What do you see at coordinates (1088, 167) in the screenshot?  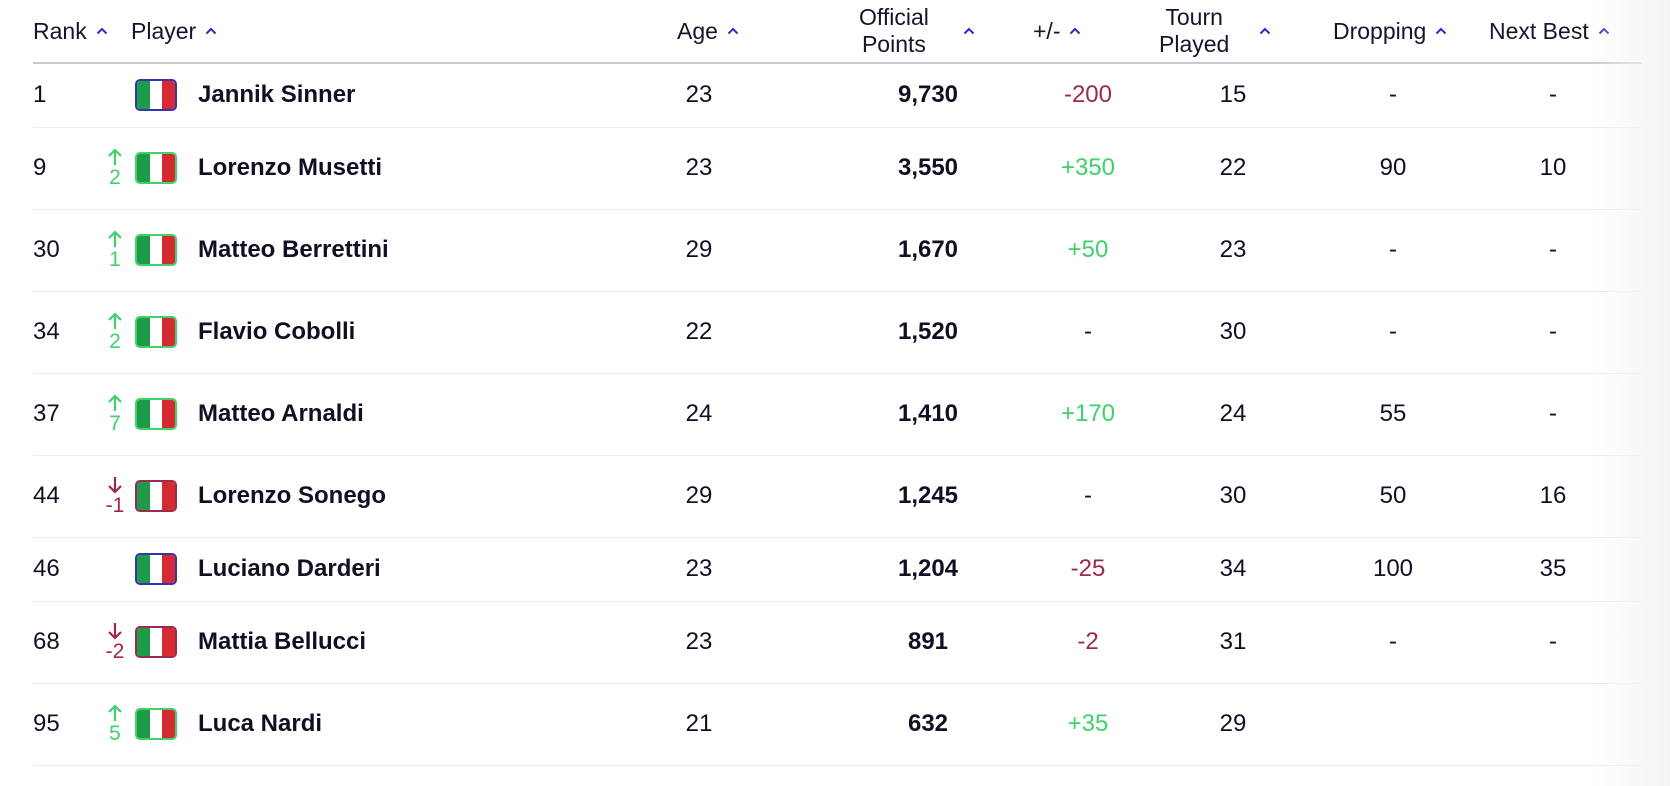 I see `change-cell: +350` at bounding box center [1088, 167].